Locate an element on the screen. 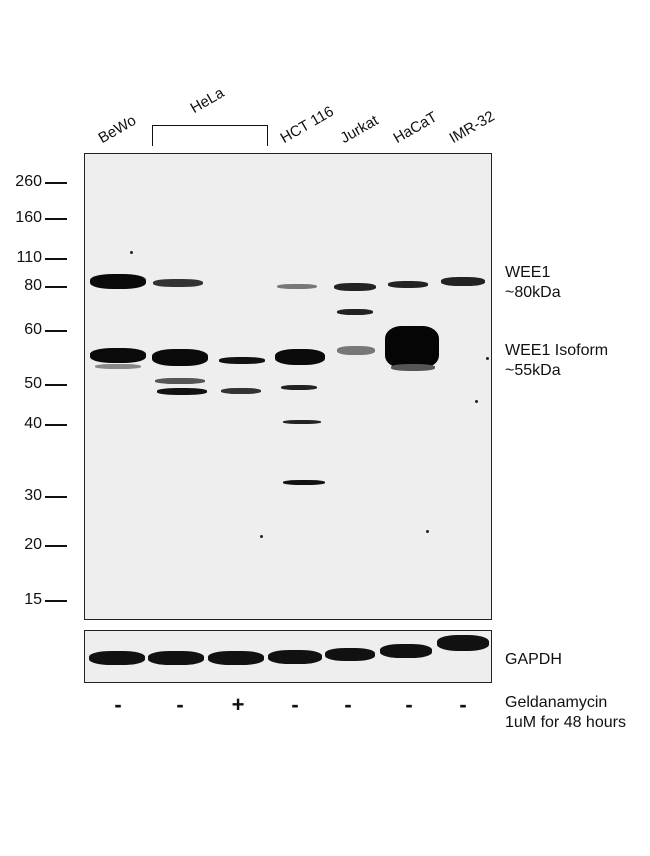 This screenshot has width=650, height=856. isoform-label-line2: ~55kDa is located at coordinates (533, 370).